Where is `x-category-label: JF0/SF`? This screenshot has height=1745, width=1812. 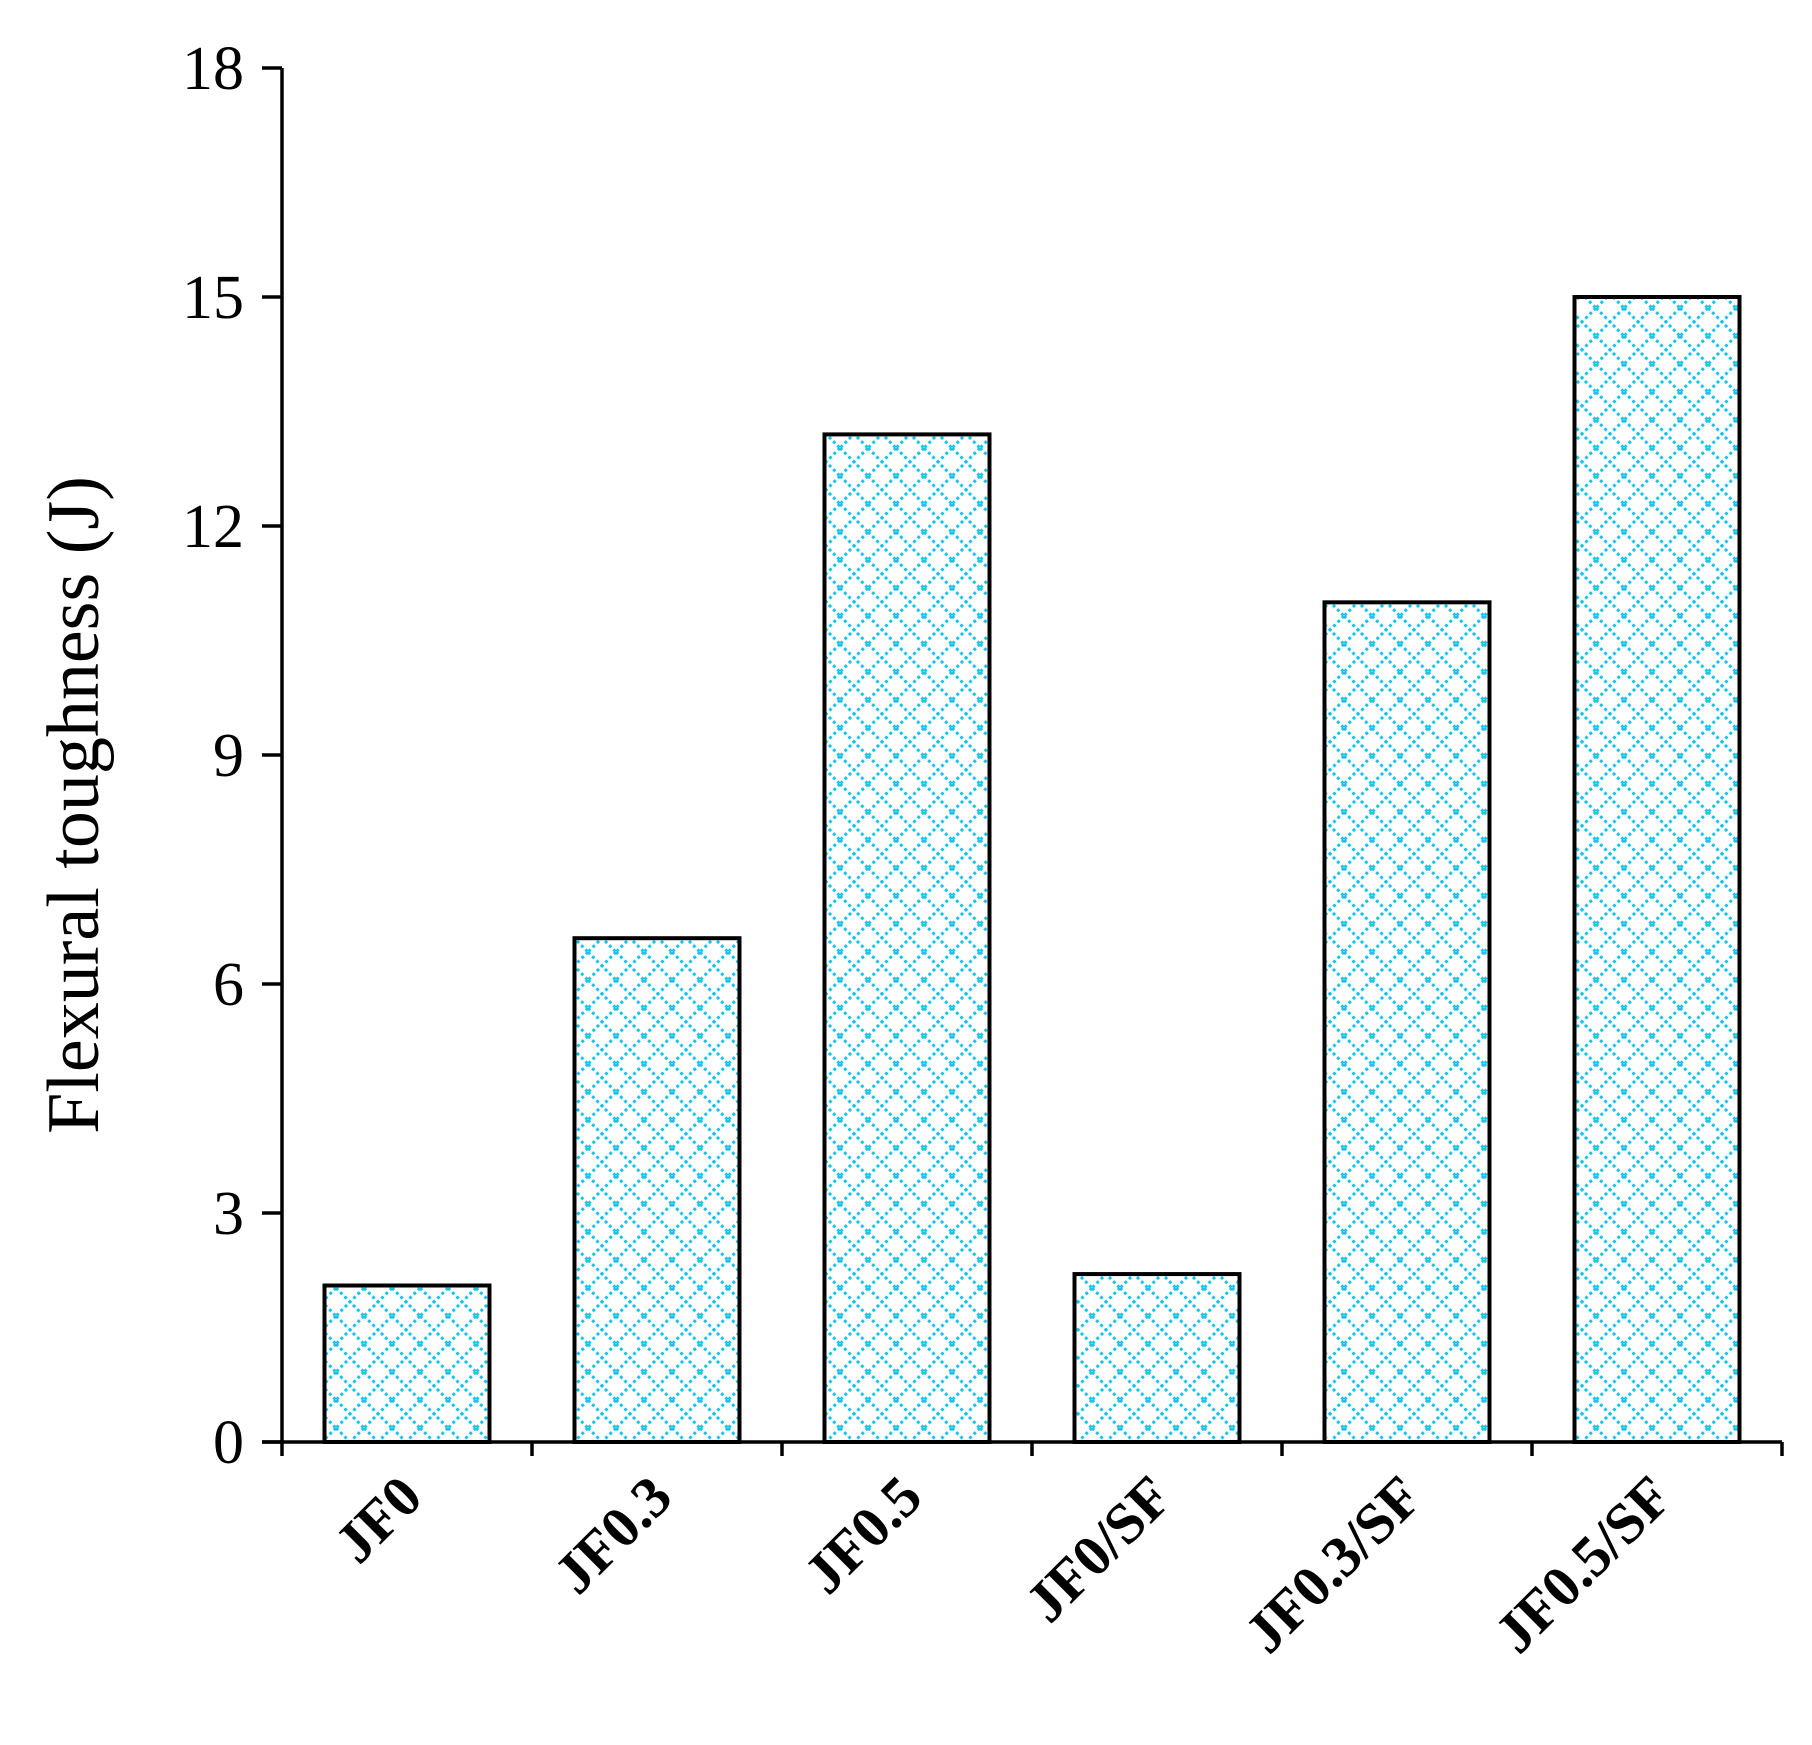
x-category-label: JF0/SF is located at coordinates (1098, 1548).